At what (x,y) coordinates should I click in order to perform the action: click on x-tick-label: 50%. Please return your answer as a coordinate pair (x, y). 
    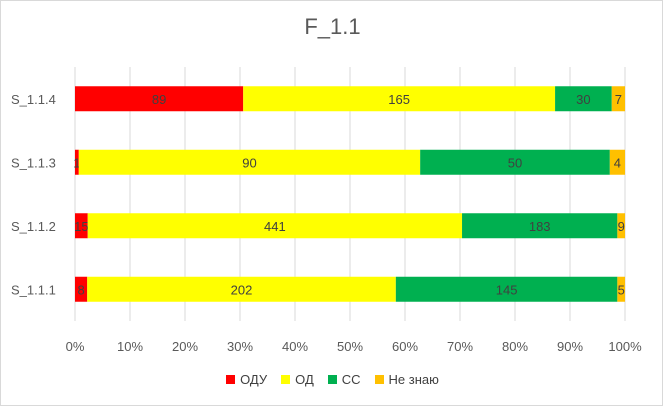
    Looking at the image, I should click on (350, 346).